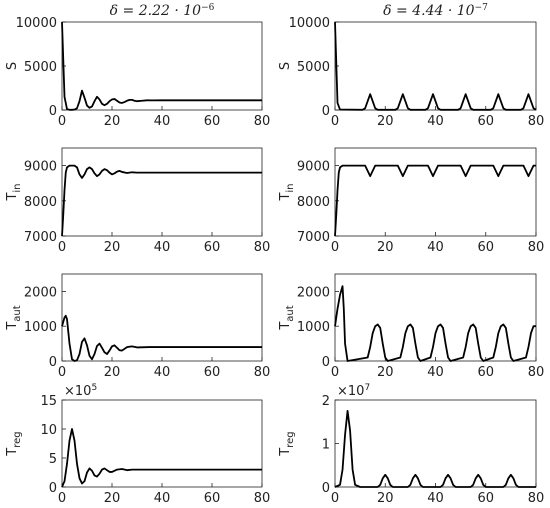  I want to click on title-main: δ = 2.22 · 10, so click(155, 11).